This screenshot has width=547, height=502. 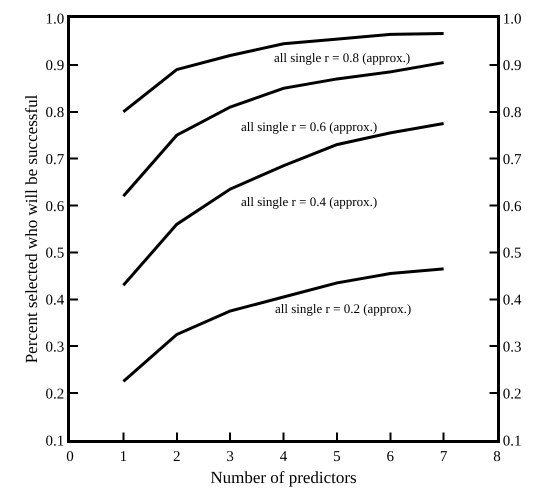 I want to click on y2-tick-label: 1.0, so click(x=512, y=19).